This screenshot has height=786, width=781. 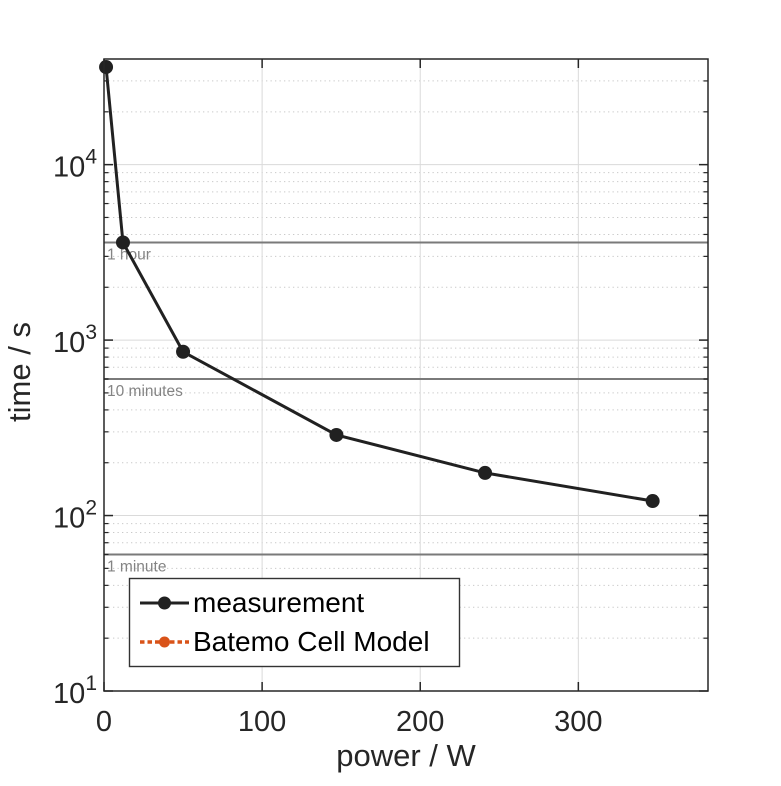 I want to click on legend-model-label: Batemo Cell Model, so click(x=311, y=641).